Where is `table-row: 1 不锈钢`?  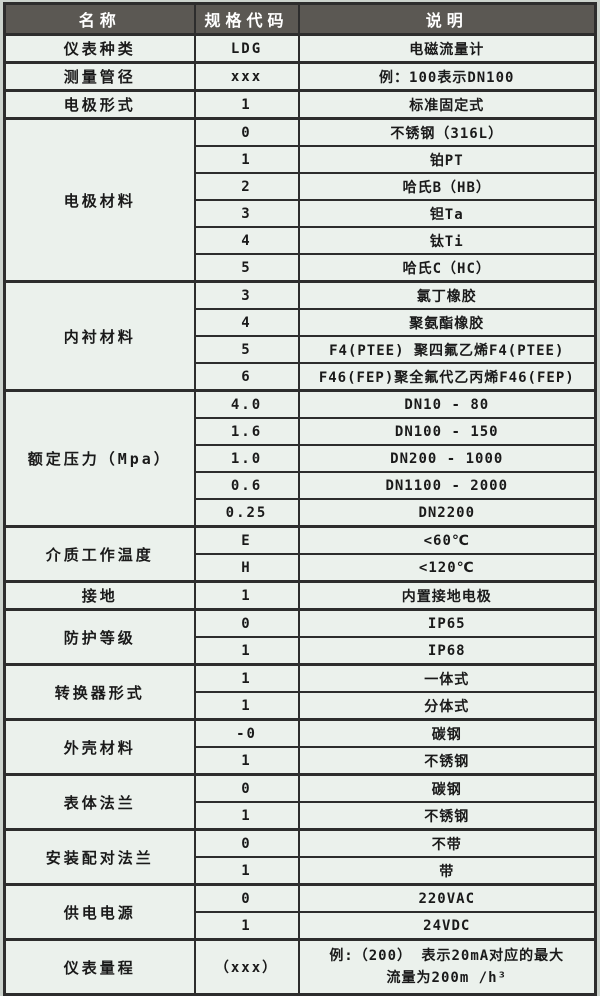
table-row: 1 不锈钢 is located at coordinates (301, 816).